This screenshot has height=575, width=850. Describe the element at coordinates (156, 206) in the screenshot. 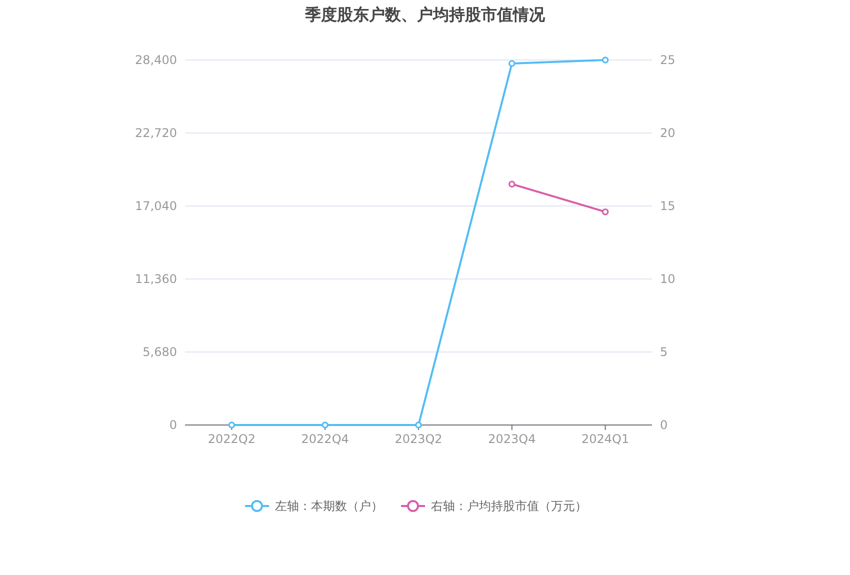

I see `y-tick-label: 17,040` at that location.